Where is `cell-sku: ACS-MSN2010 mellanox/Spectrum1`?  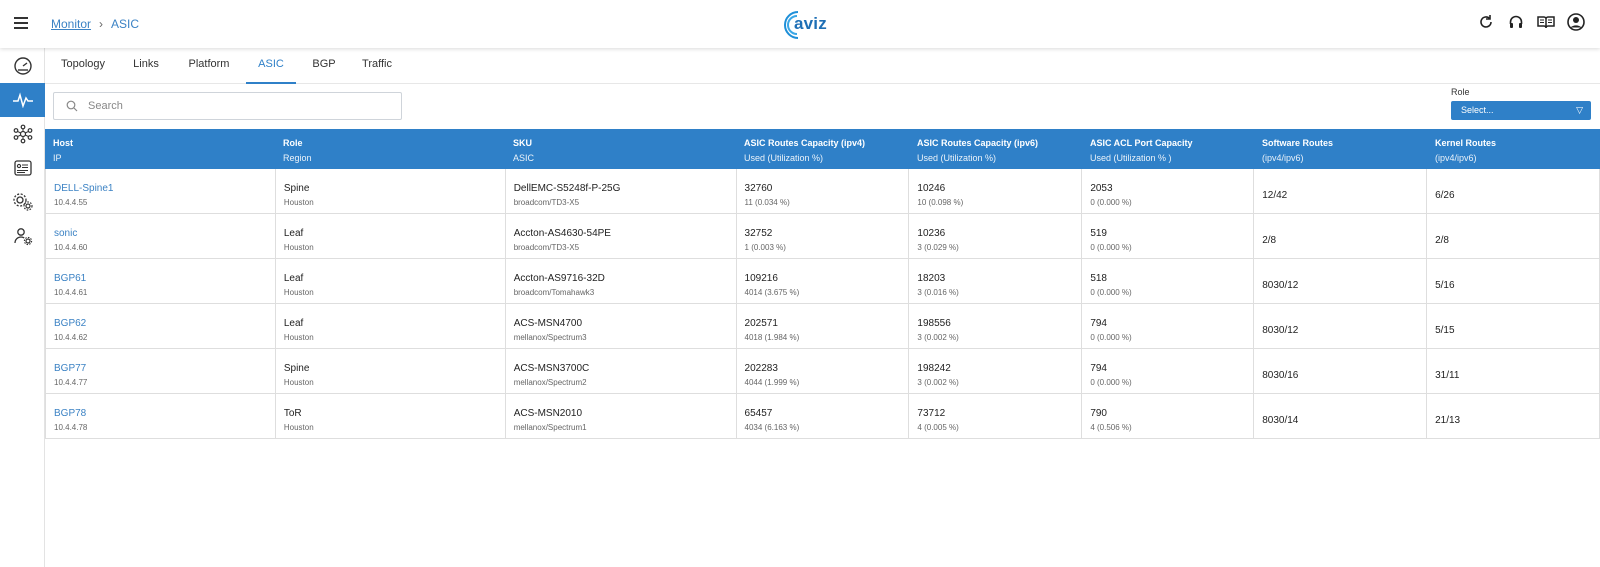 cell-sku: ACS-MSN2010 mellanox/Spectrum1 is located at coordinates (621, 416).